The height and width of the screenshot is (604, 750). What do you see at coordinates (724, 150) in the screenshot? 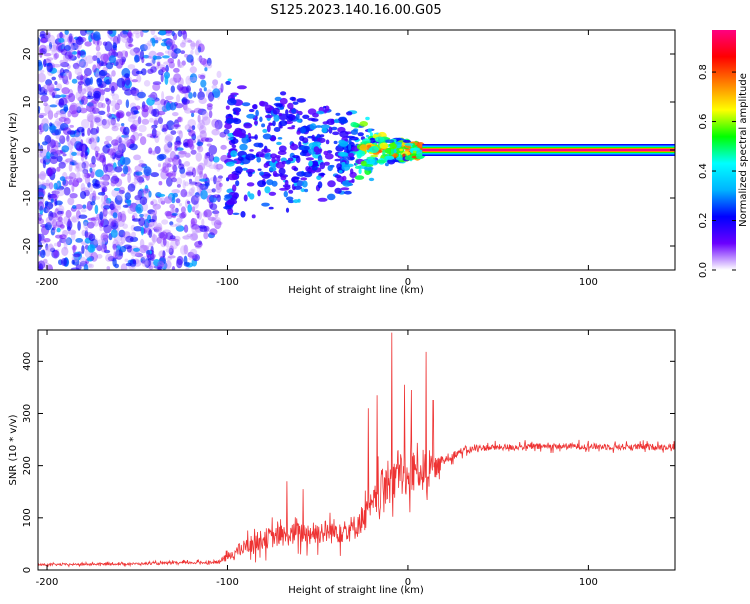
I see `colorbar-gradient` at bounding box center [724, 150].